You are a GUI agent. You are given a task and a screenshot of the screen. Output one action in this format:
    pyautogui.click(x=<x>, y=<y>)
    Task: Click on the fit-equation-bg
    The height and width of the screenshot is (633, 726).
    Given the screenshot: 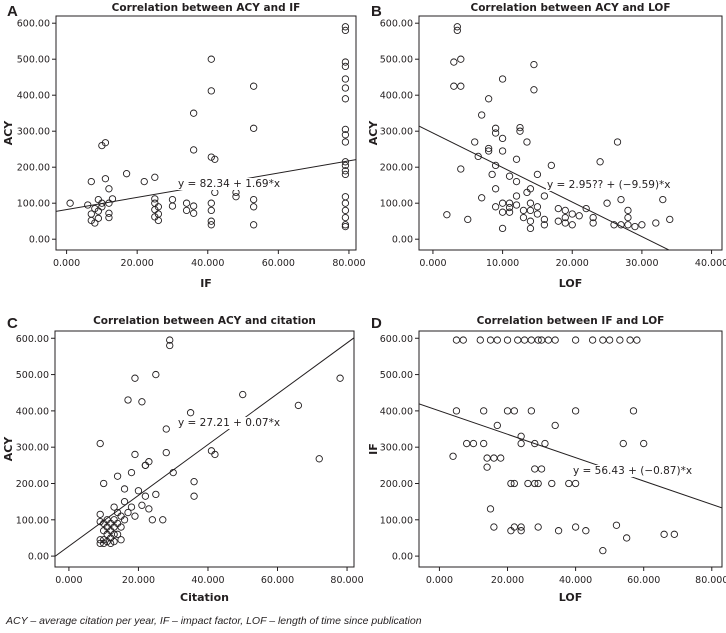 What is the action you would take?
    pyautogui.click(x=229, y=423)
    